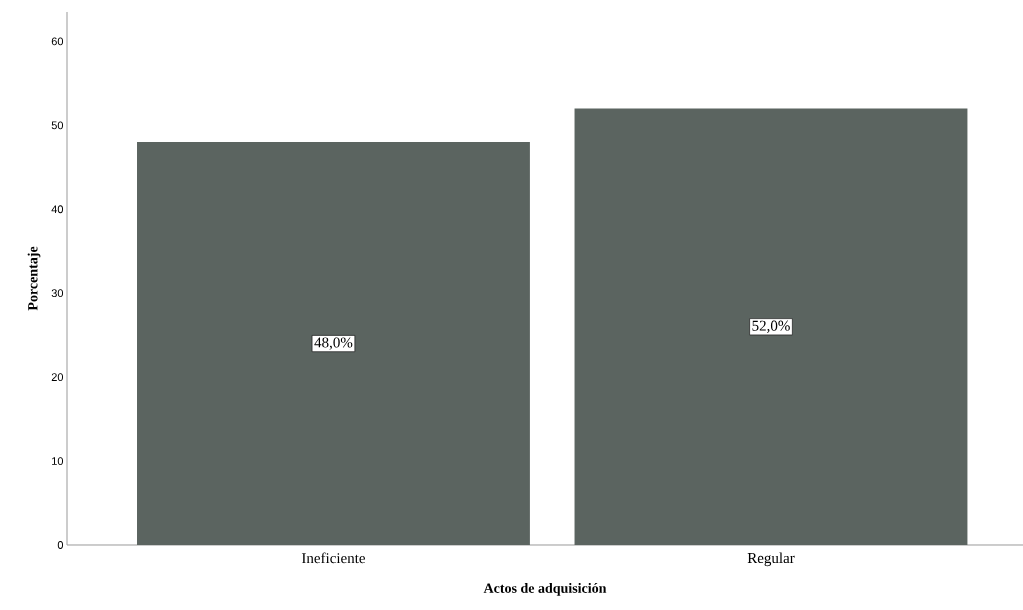 The height and width of the screenshot is (610, 1023). I want to click on x-tick-label: Ineficiente, so click(333, 558).